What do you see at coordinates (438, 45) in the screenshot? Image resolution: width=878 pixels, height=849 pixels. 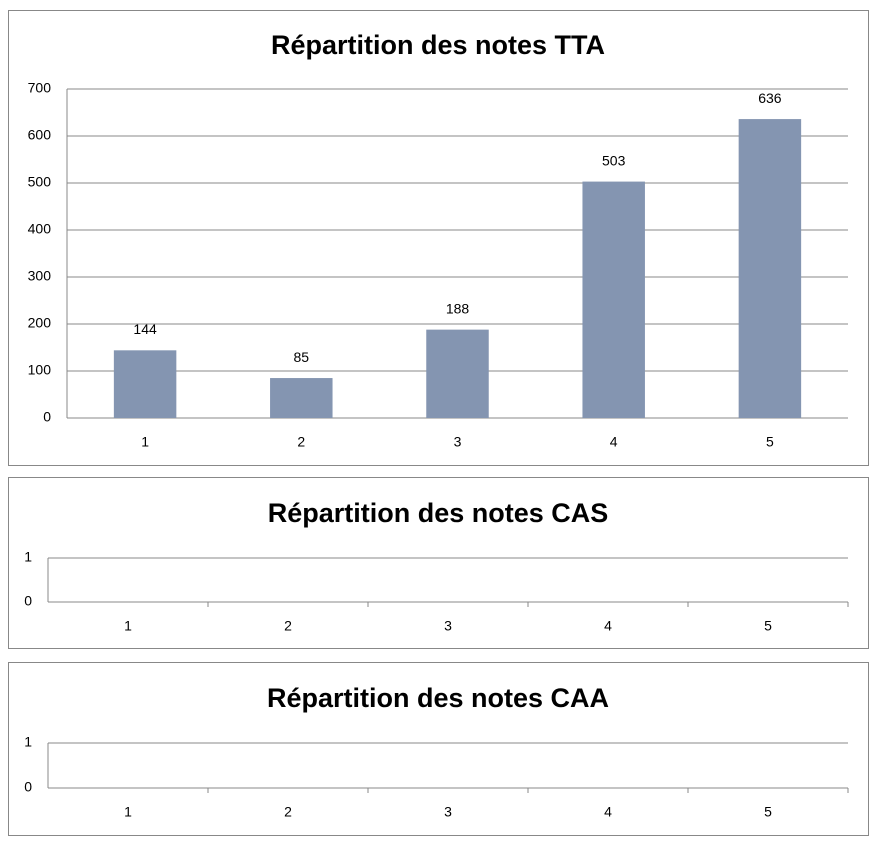 I see `chart-title: Répartition des notes TTA` at bounding box center [438, 45].